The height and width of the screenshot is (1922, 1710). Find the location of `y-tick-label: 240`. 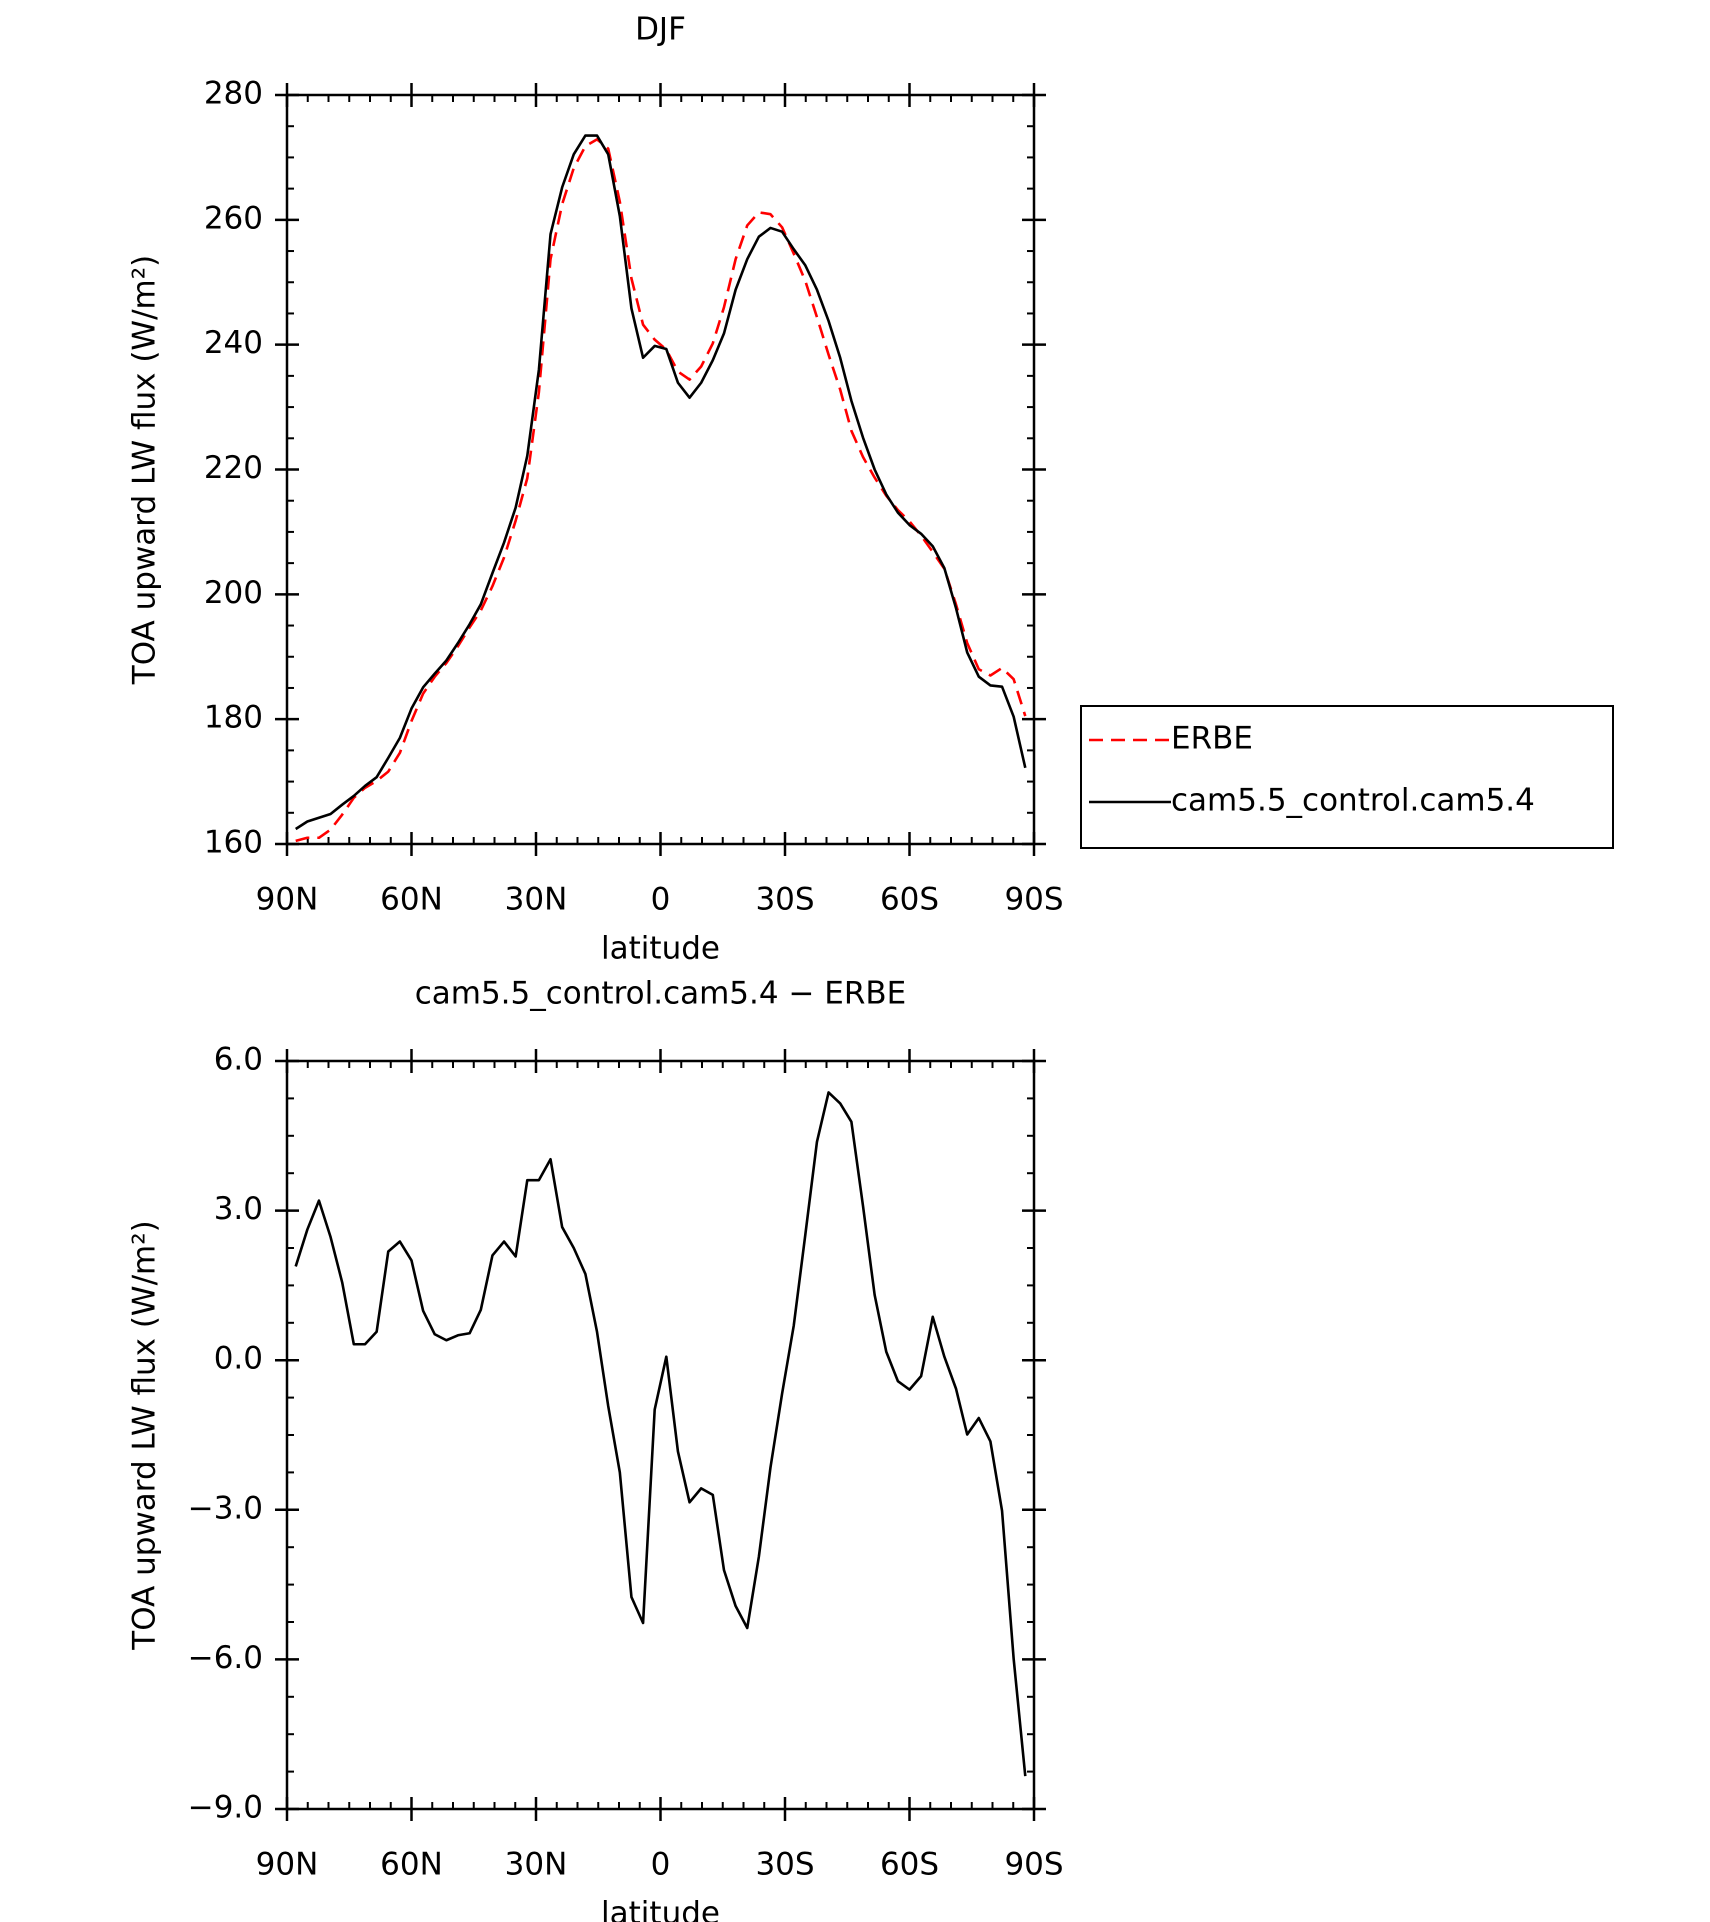

y-tick-label: 240 is located at coordinates (233, 343).